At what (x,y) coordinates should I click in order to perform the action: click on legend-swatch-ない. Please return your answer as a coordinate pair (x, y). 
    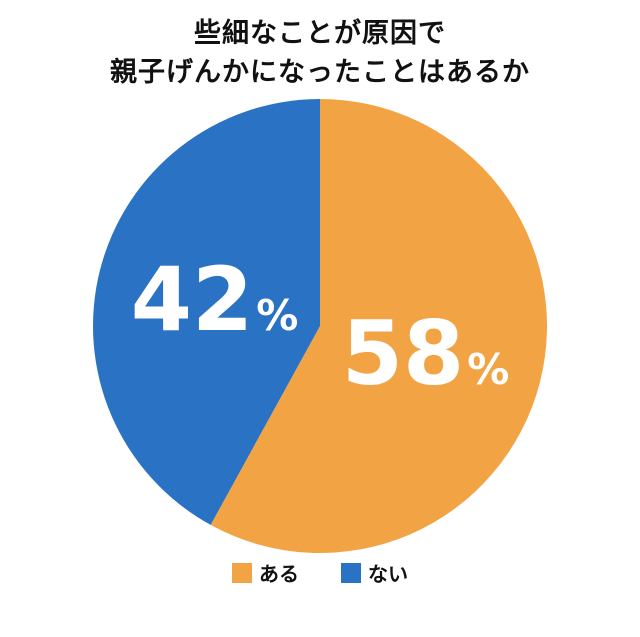
    Looking at the image, I should click on (351, 572).